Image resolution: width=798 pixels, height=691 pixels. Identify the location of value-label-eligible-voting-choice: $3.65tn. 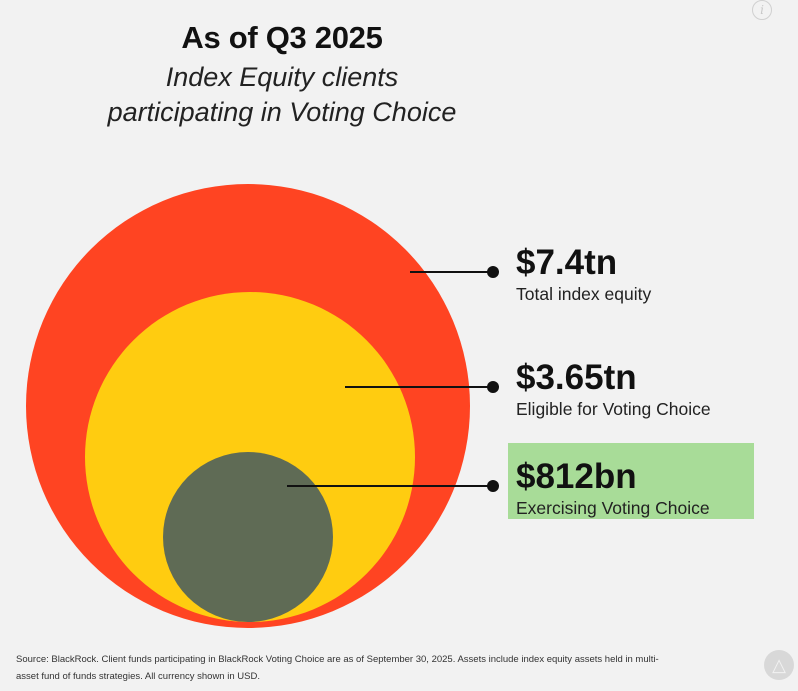
(576, 377).